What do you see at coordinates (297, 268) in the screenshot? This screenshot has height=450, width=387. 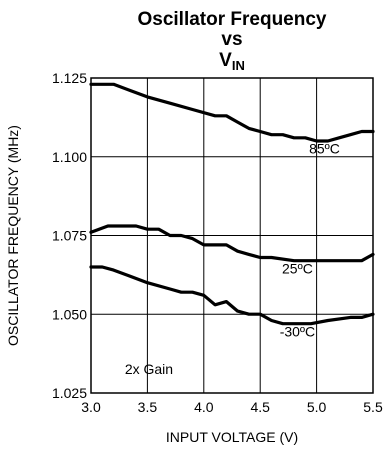 I see `series-label: 25ºC` at bounding box center [297, 268].